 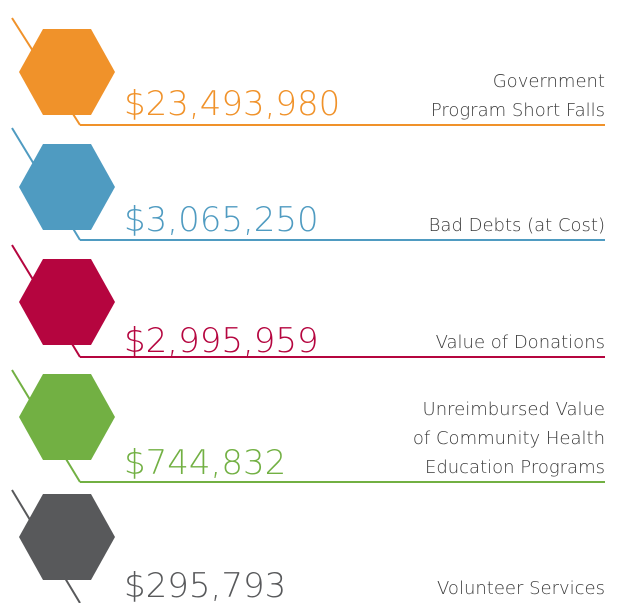 What do you see at coordinates (521, 588) in the screenshot?
I see `label: Volunteer Services` at bounding box center [521, 588].